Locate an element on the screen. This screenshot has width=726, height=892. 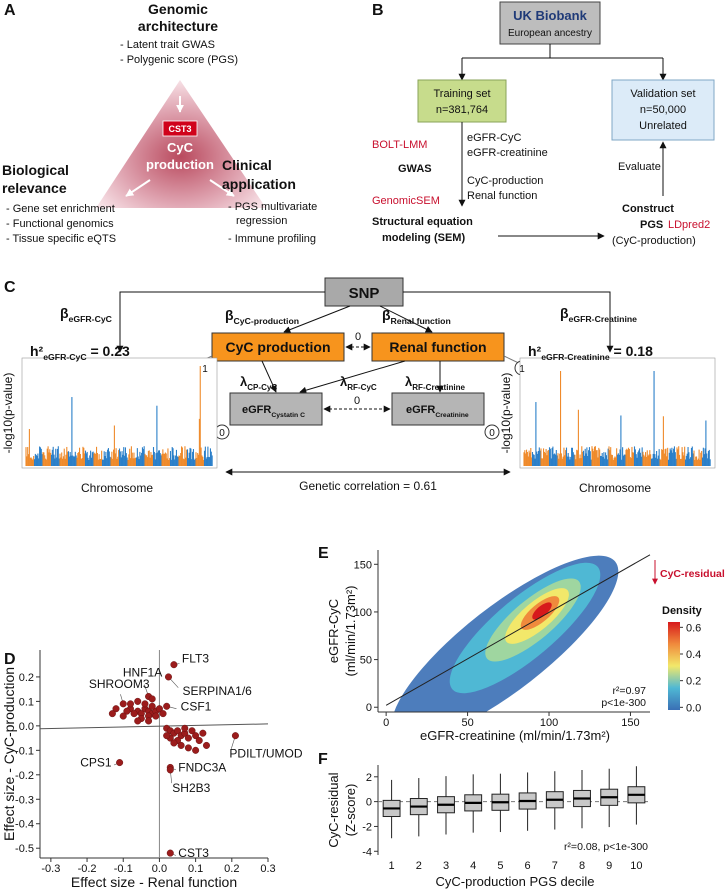
box-text: n=50,000 is located at coordinates (663, 110).